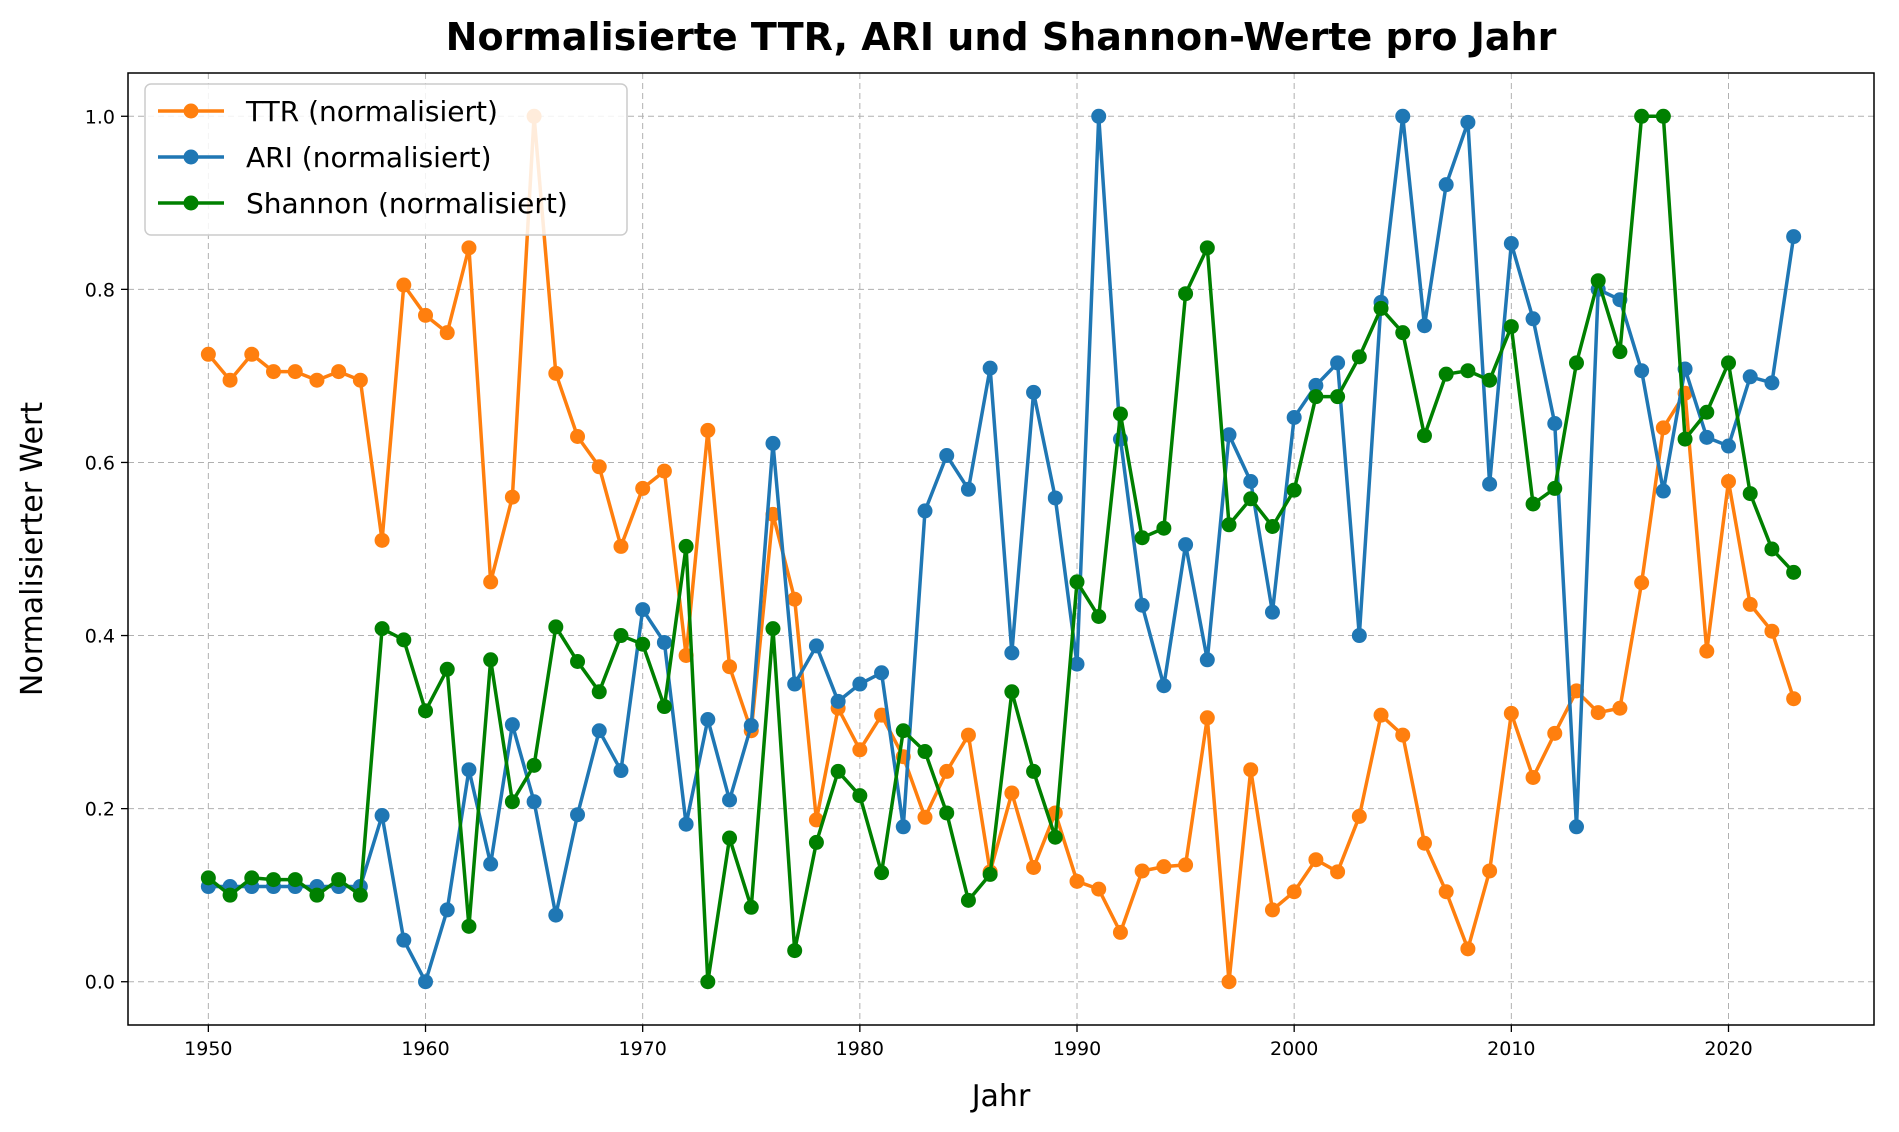  Describe the element at coordinates (860, 1049) in the screenshot. I see `x-tick-label: 1980` at that location.